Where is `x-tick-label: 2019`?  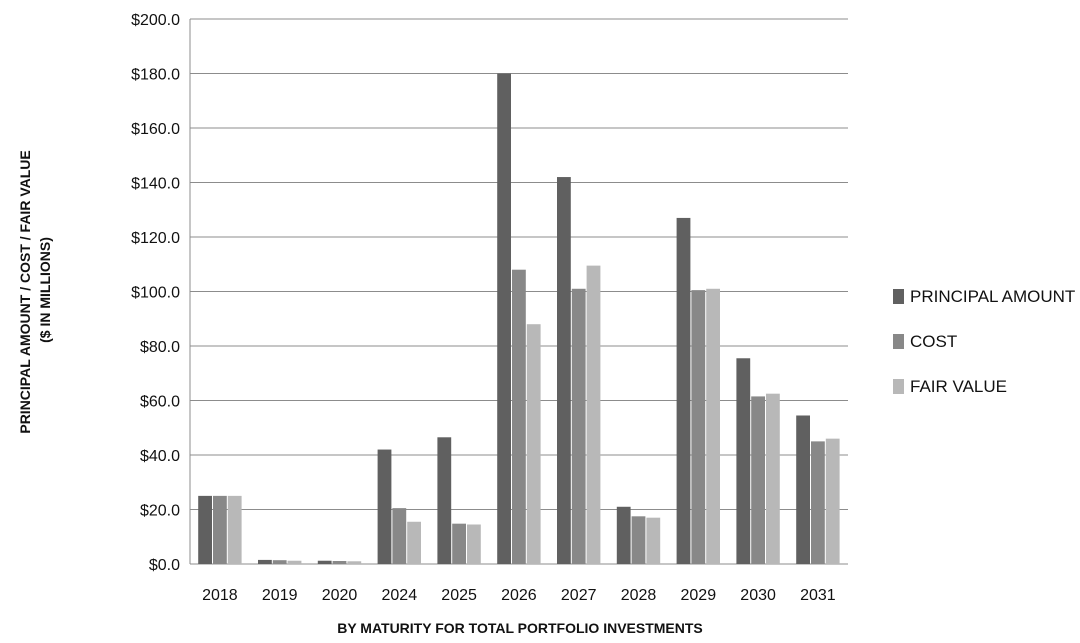
x-tick-label: 2019 is located at coordinates (280, 595).